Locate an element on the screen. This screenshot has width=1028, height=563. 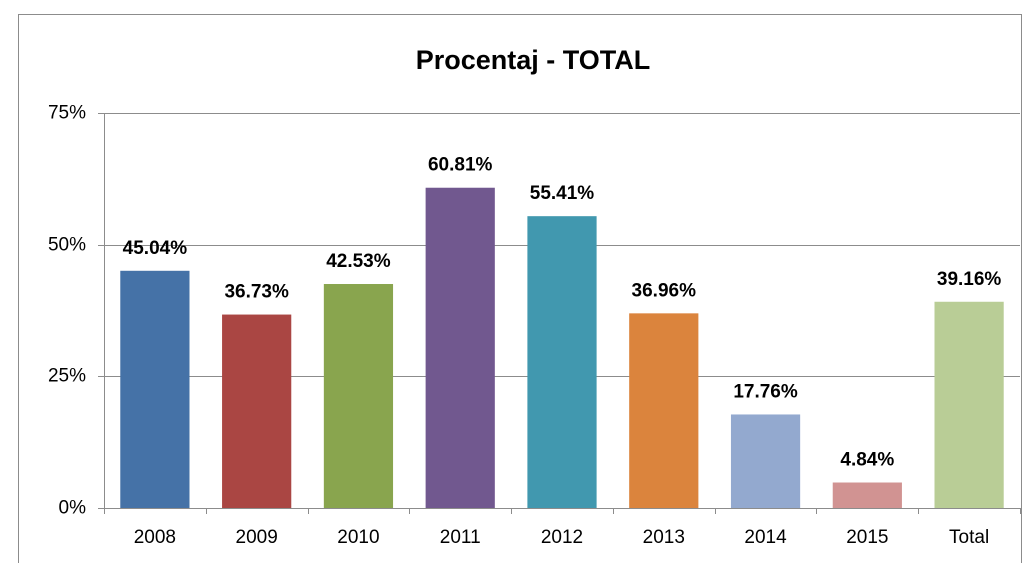
value-label: 60.81% is located at coordinates (460, 165).